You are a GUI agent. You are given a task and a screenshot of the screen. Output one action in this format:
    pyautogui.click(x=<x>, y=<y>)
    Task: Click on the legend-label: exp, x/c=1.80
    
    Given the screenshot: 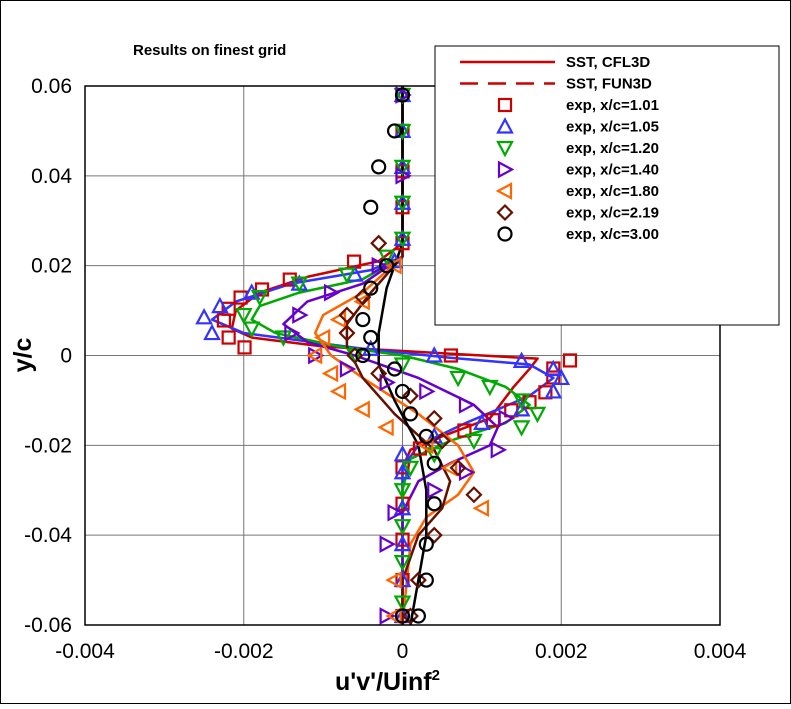 What is the action you would take?
    pyautogui.click(x=612, y=191)
    